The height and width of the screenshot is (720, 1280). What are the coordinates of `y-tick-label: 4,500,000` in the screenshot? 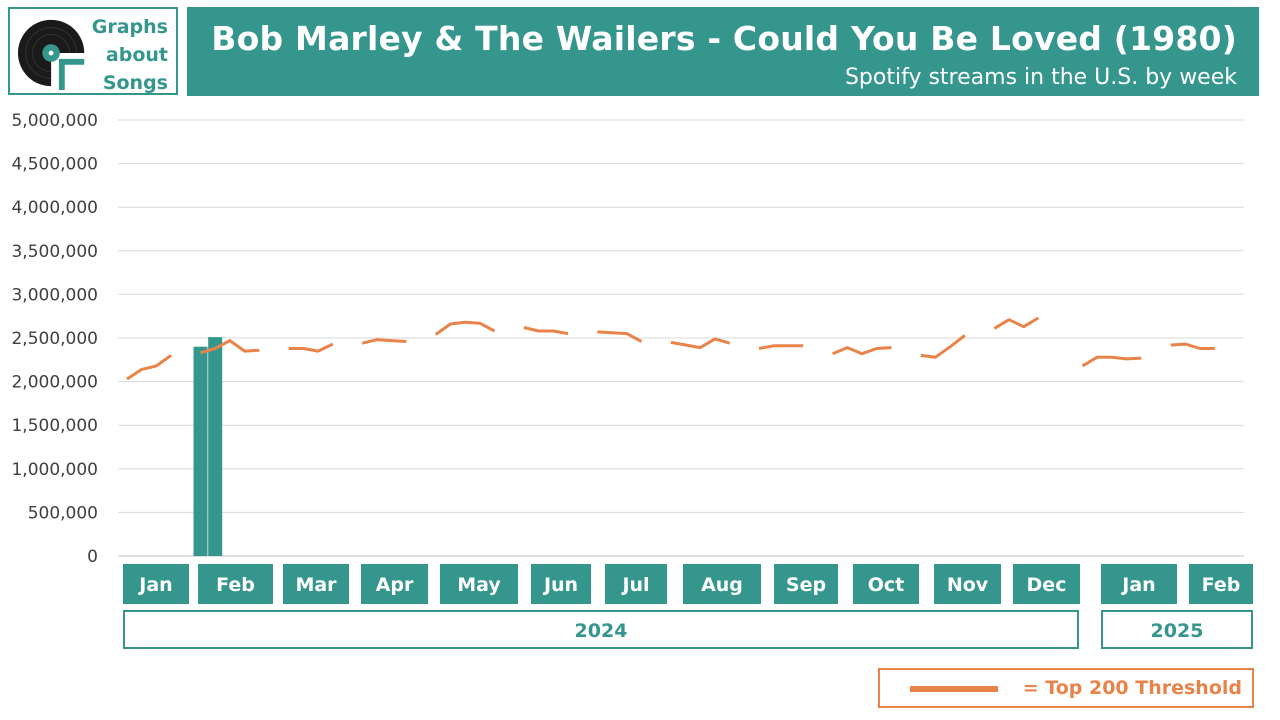 It's located at (54, 165).